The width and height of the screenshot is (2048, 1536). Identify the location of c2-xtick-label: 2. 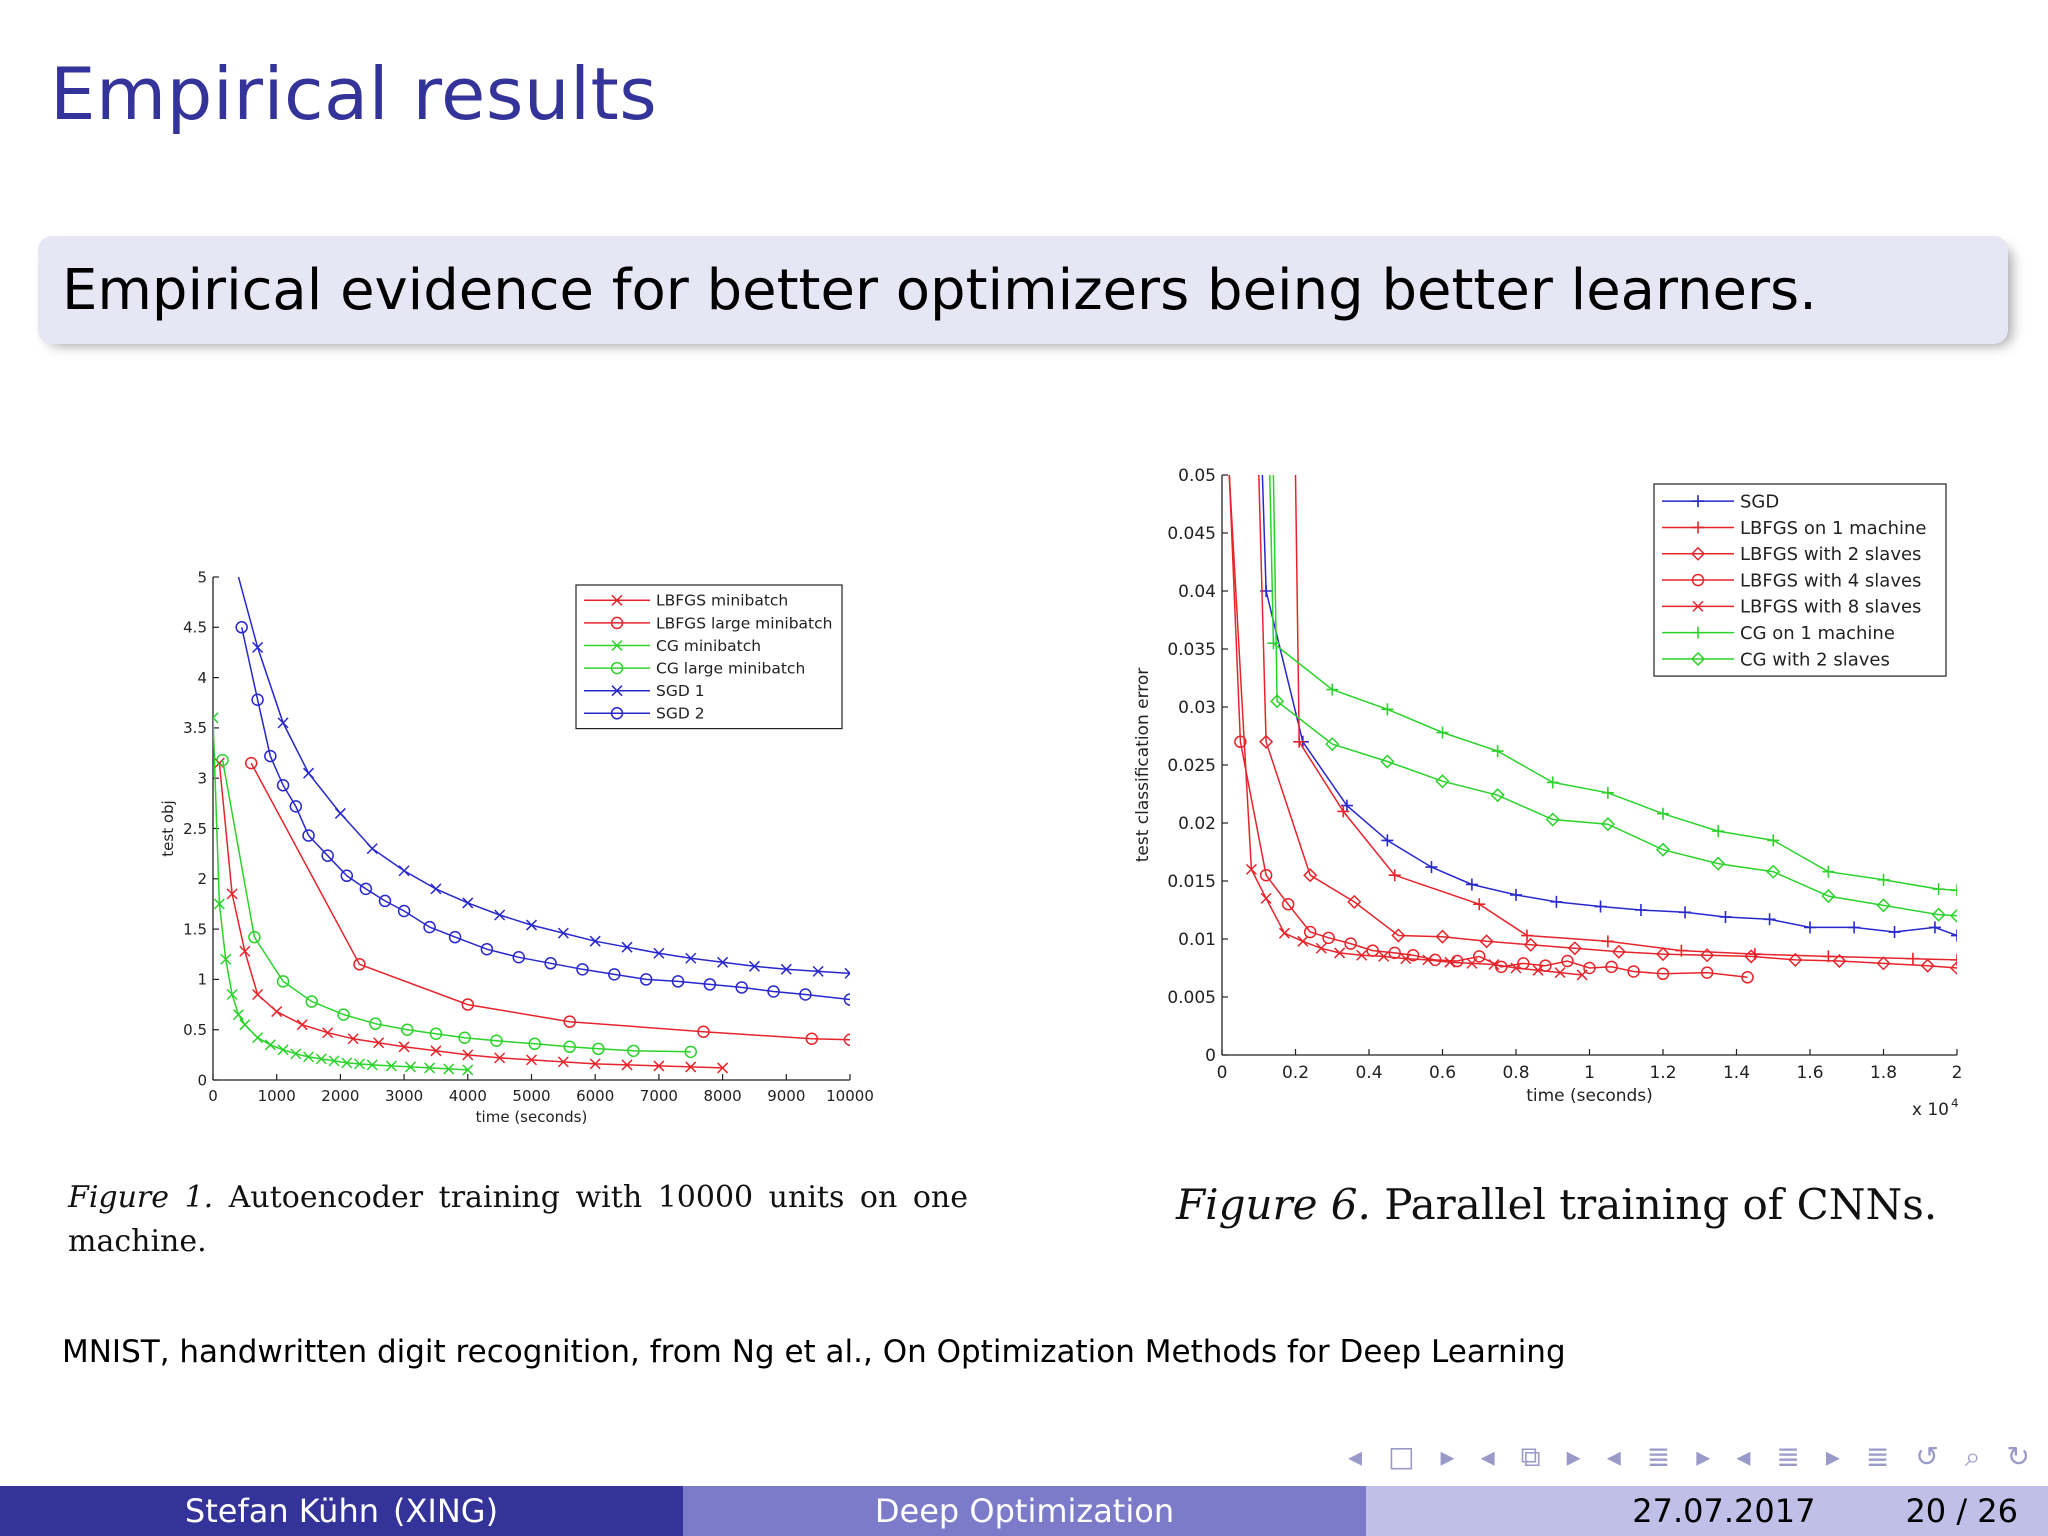
(1957, 1073).